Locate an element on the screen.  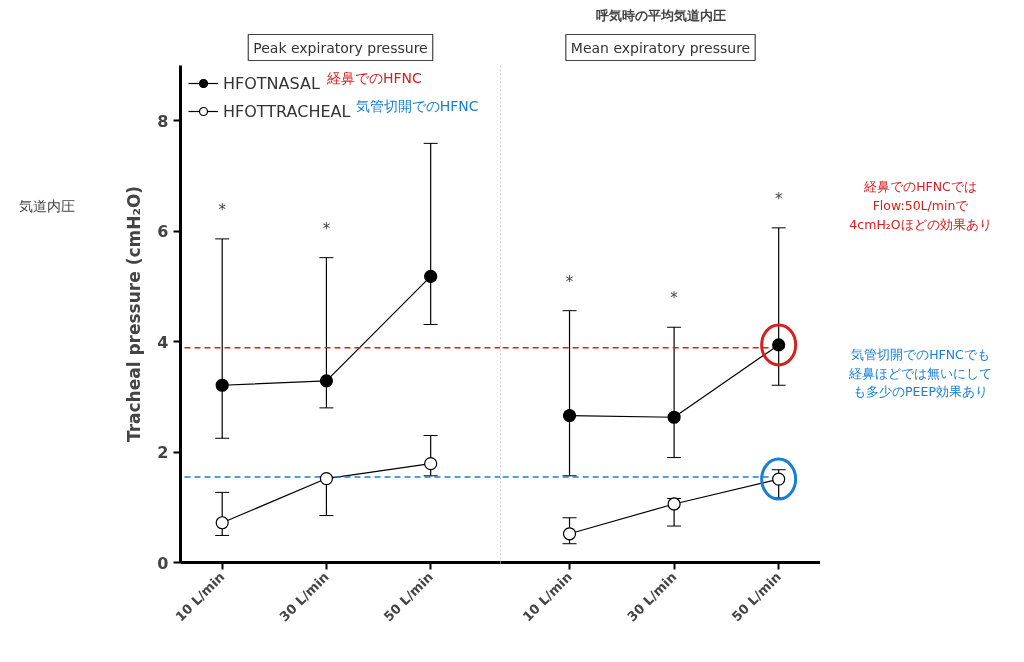
legend-label: HFOTTRACHEAL is located at coordinates (287, 111).